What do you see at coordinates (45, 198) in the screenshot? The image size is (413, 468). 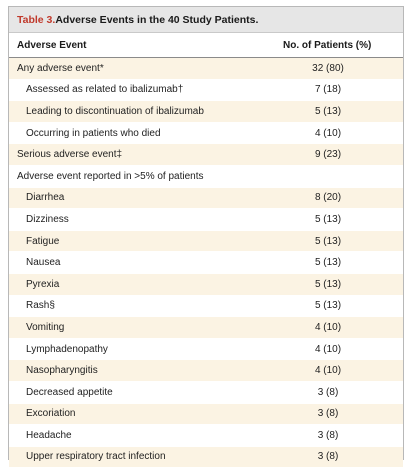 I see `row-event: Diarrhea` at bounding box center [45, 198].